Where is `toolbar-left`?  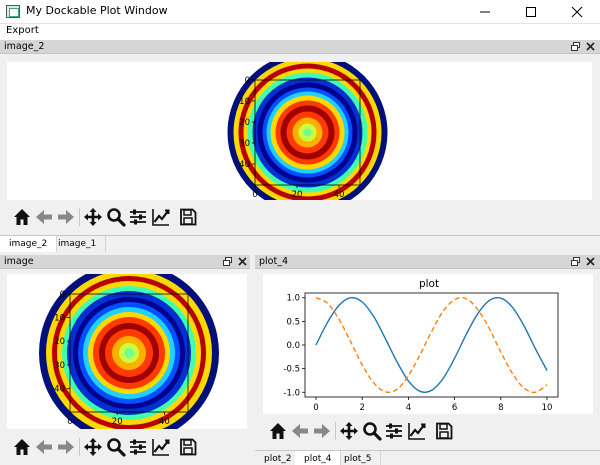
toolbar-left is located at coordinates (127, 447).